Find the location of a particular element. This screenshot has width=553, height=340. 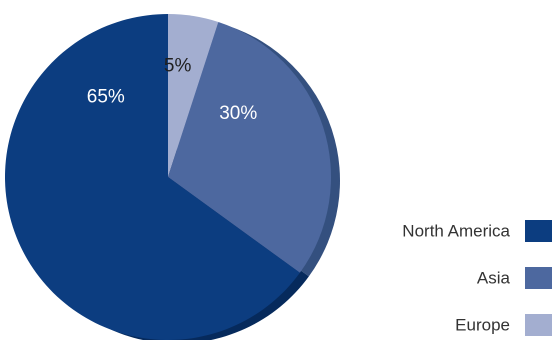

chart-legend: North America Asia Europe is located at coordinates (477, 278).